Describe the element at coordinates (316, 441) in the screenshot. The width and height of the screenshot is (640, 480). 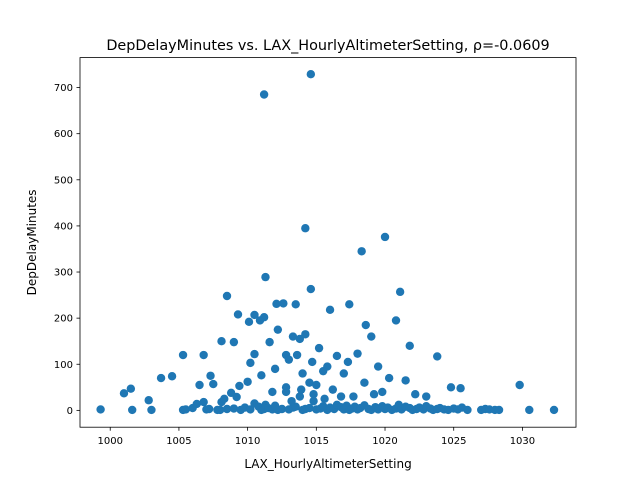
I see `x-tick-label: 1015` at that location.